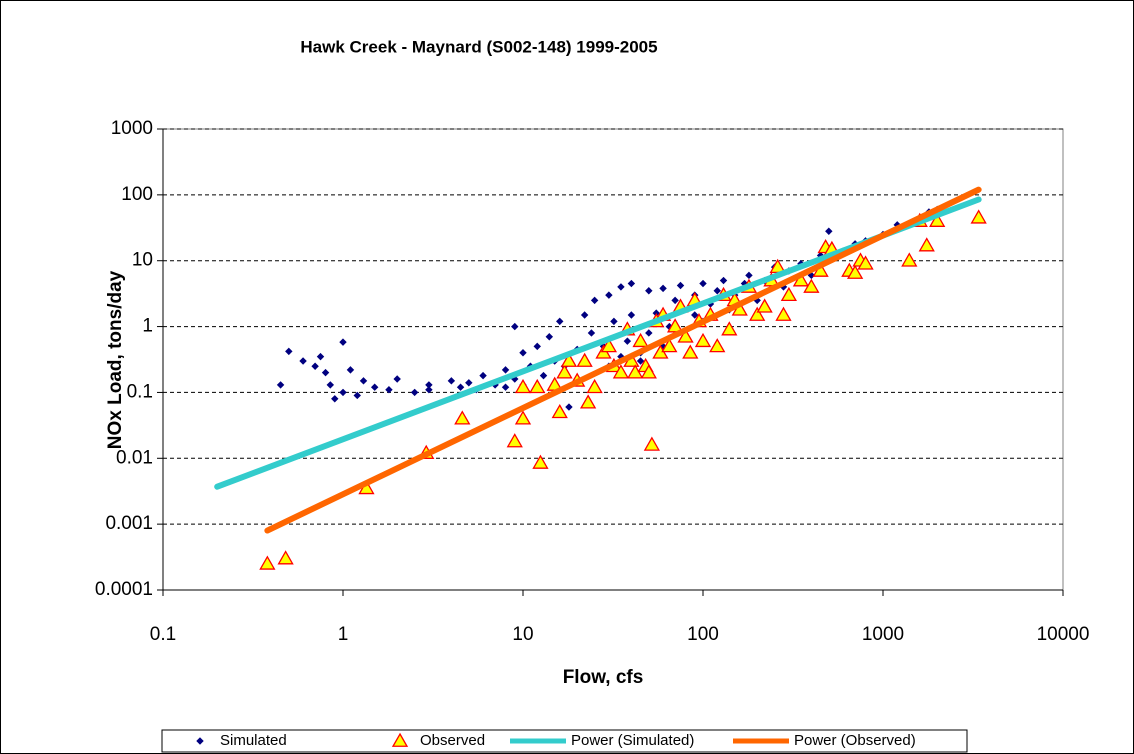  I want to click on y-tick-label: 0.0001, so click(124, 589).